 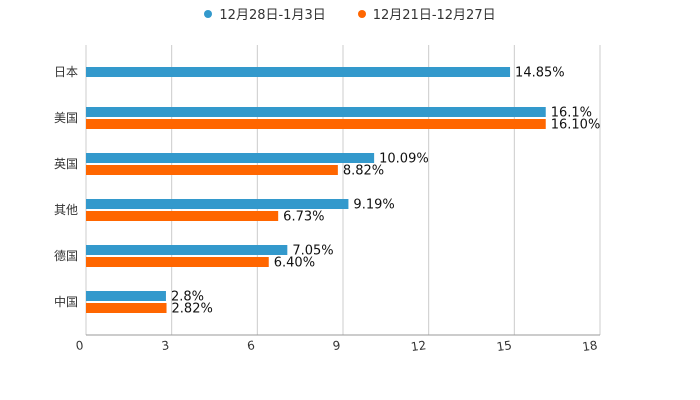 I want to click on category-label: 中国, so click(x=66, y=301).